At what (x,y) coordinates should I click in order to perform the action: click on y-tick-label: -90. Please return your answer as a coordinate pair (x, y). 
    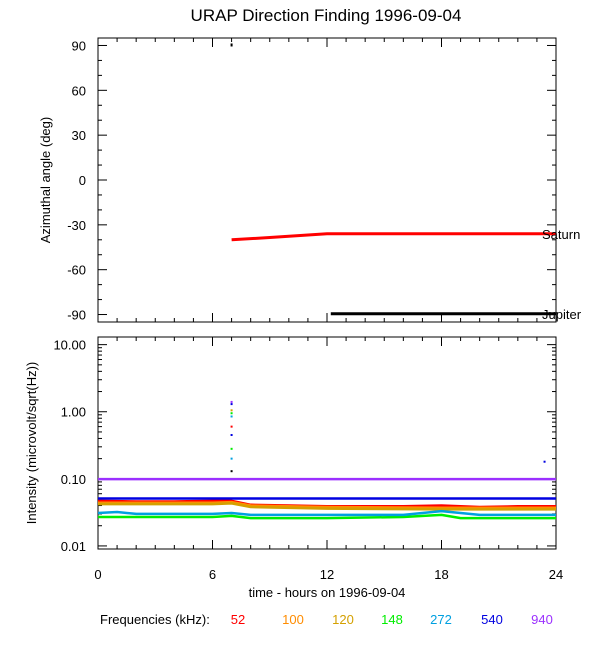
    Looking at the image, I should click on (76, 315).